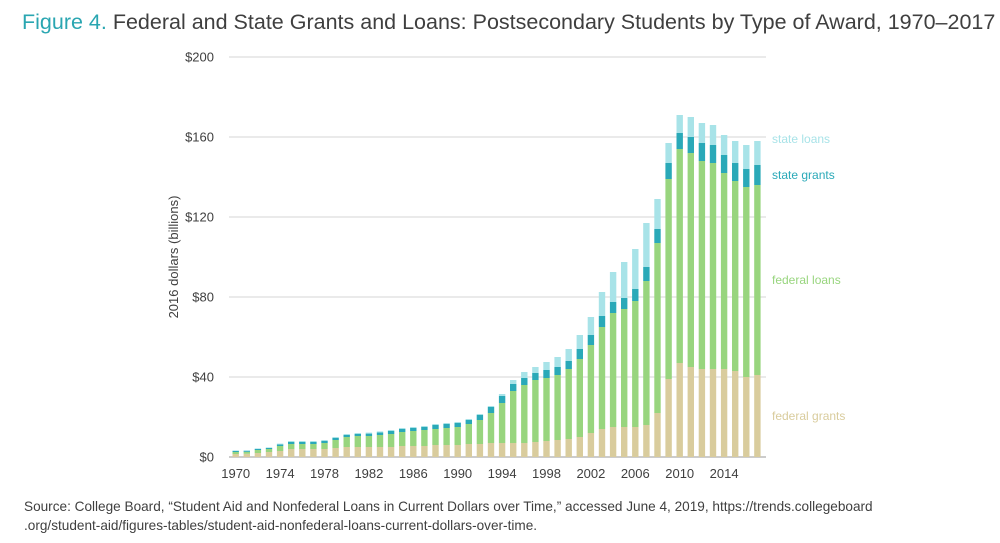  Describe the element at coordinates (457, 473) in the screenshot. I see `x-tick-label: 1990` at that location.